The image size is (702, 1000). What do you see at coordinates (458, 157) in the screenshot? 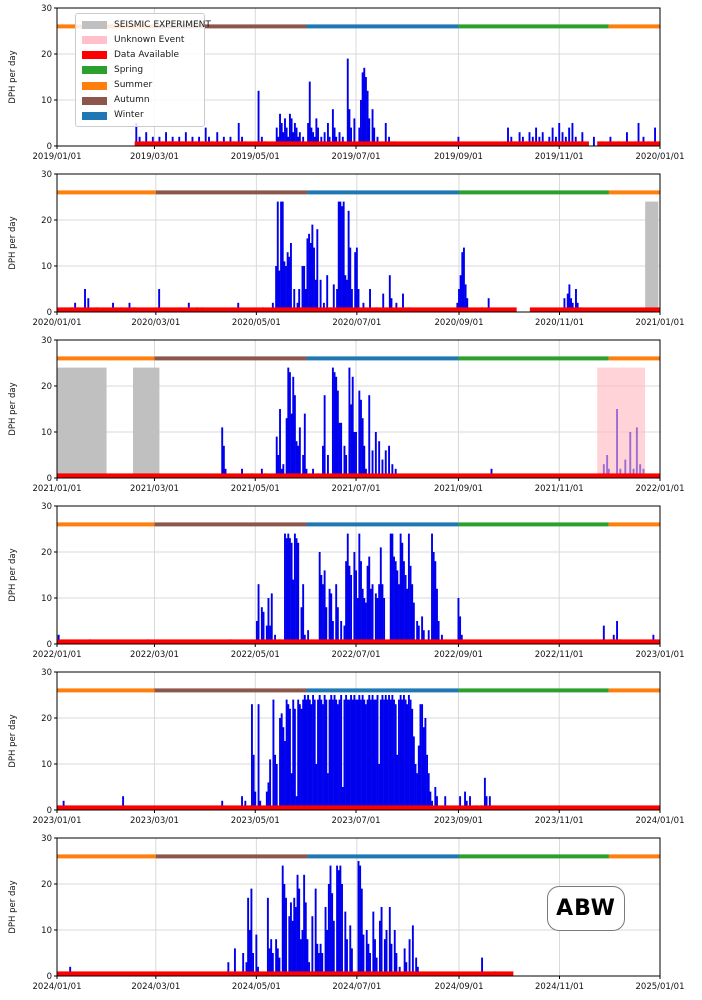
I see `x-tick-label: 2019/09/01` at bounding box center [458, 157].